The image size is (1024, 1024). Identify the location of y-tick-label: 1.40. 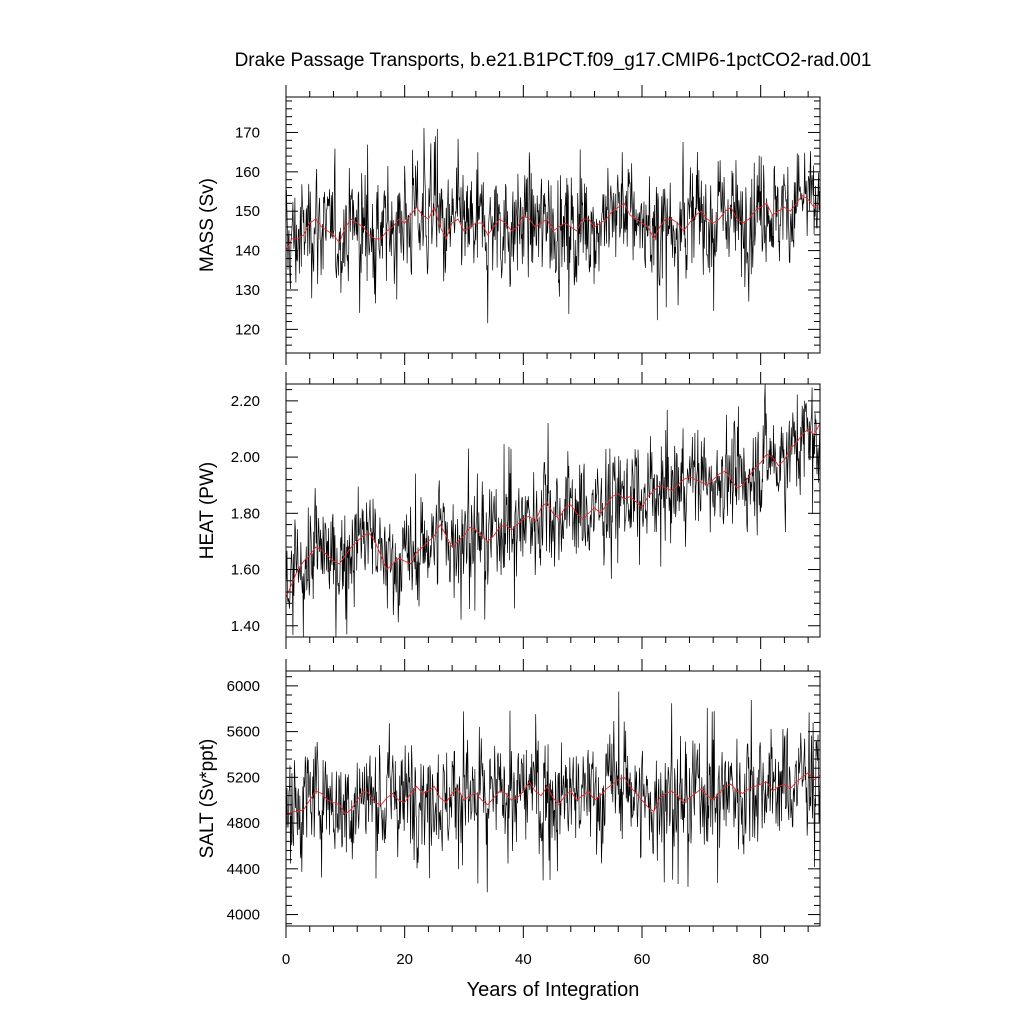
(245, 626).